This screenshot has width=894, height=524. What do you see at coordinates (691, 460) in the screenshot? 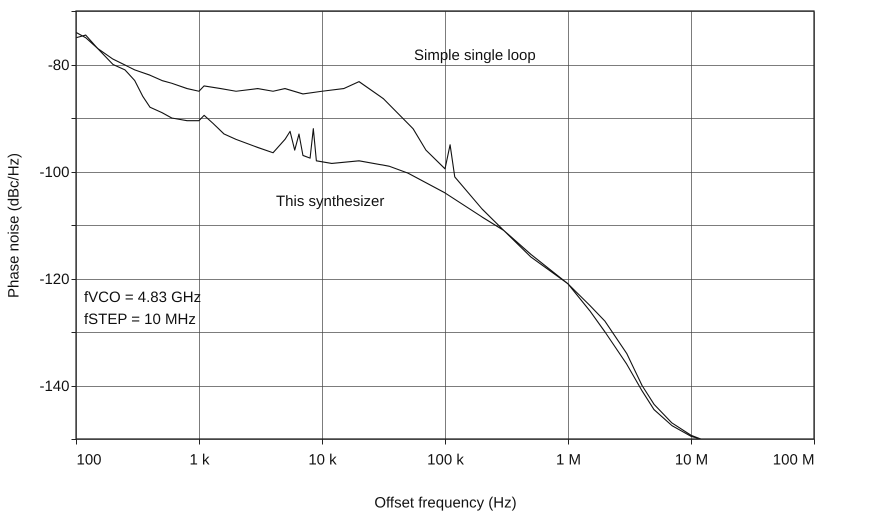
I see `x-tick-label: 10 M` at bounding box center [691, 460].